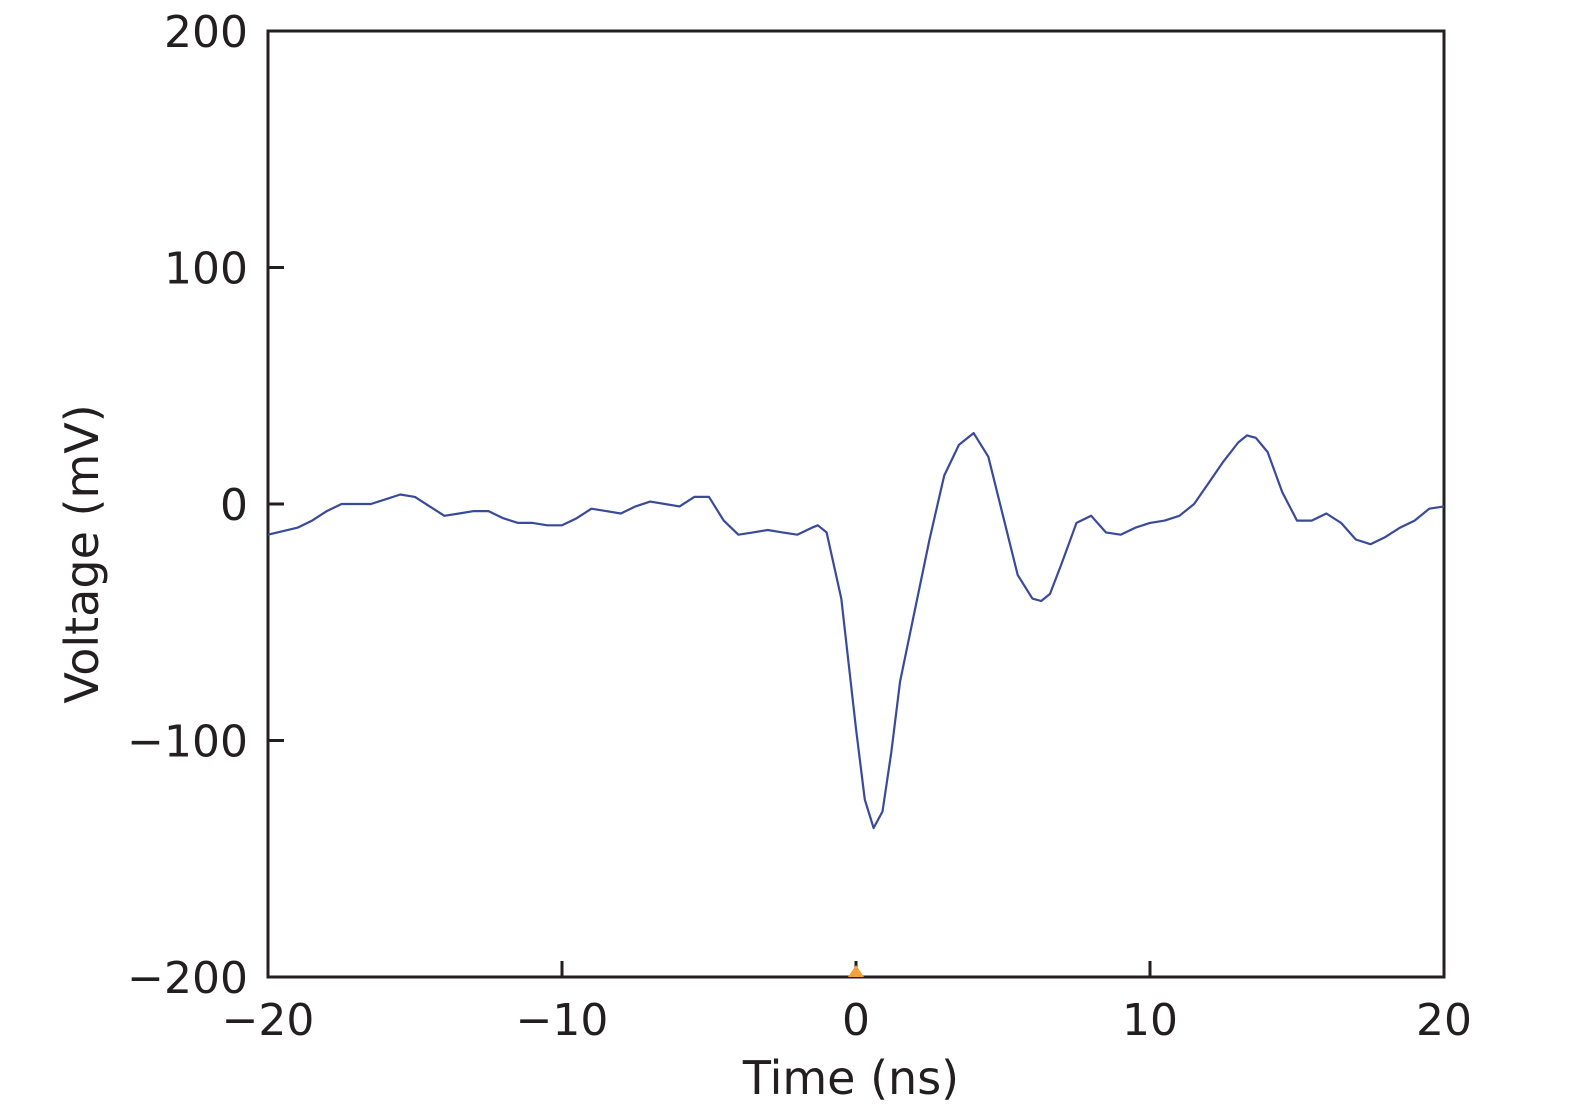  Describe the element at coordinates (206, 32) in the screenshot. I see `y-tick-label: 200` at that location.